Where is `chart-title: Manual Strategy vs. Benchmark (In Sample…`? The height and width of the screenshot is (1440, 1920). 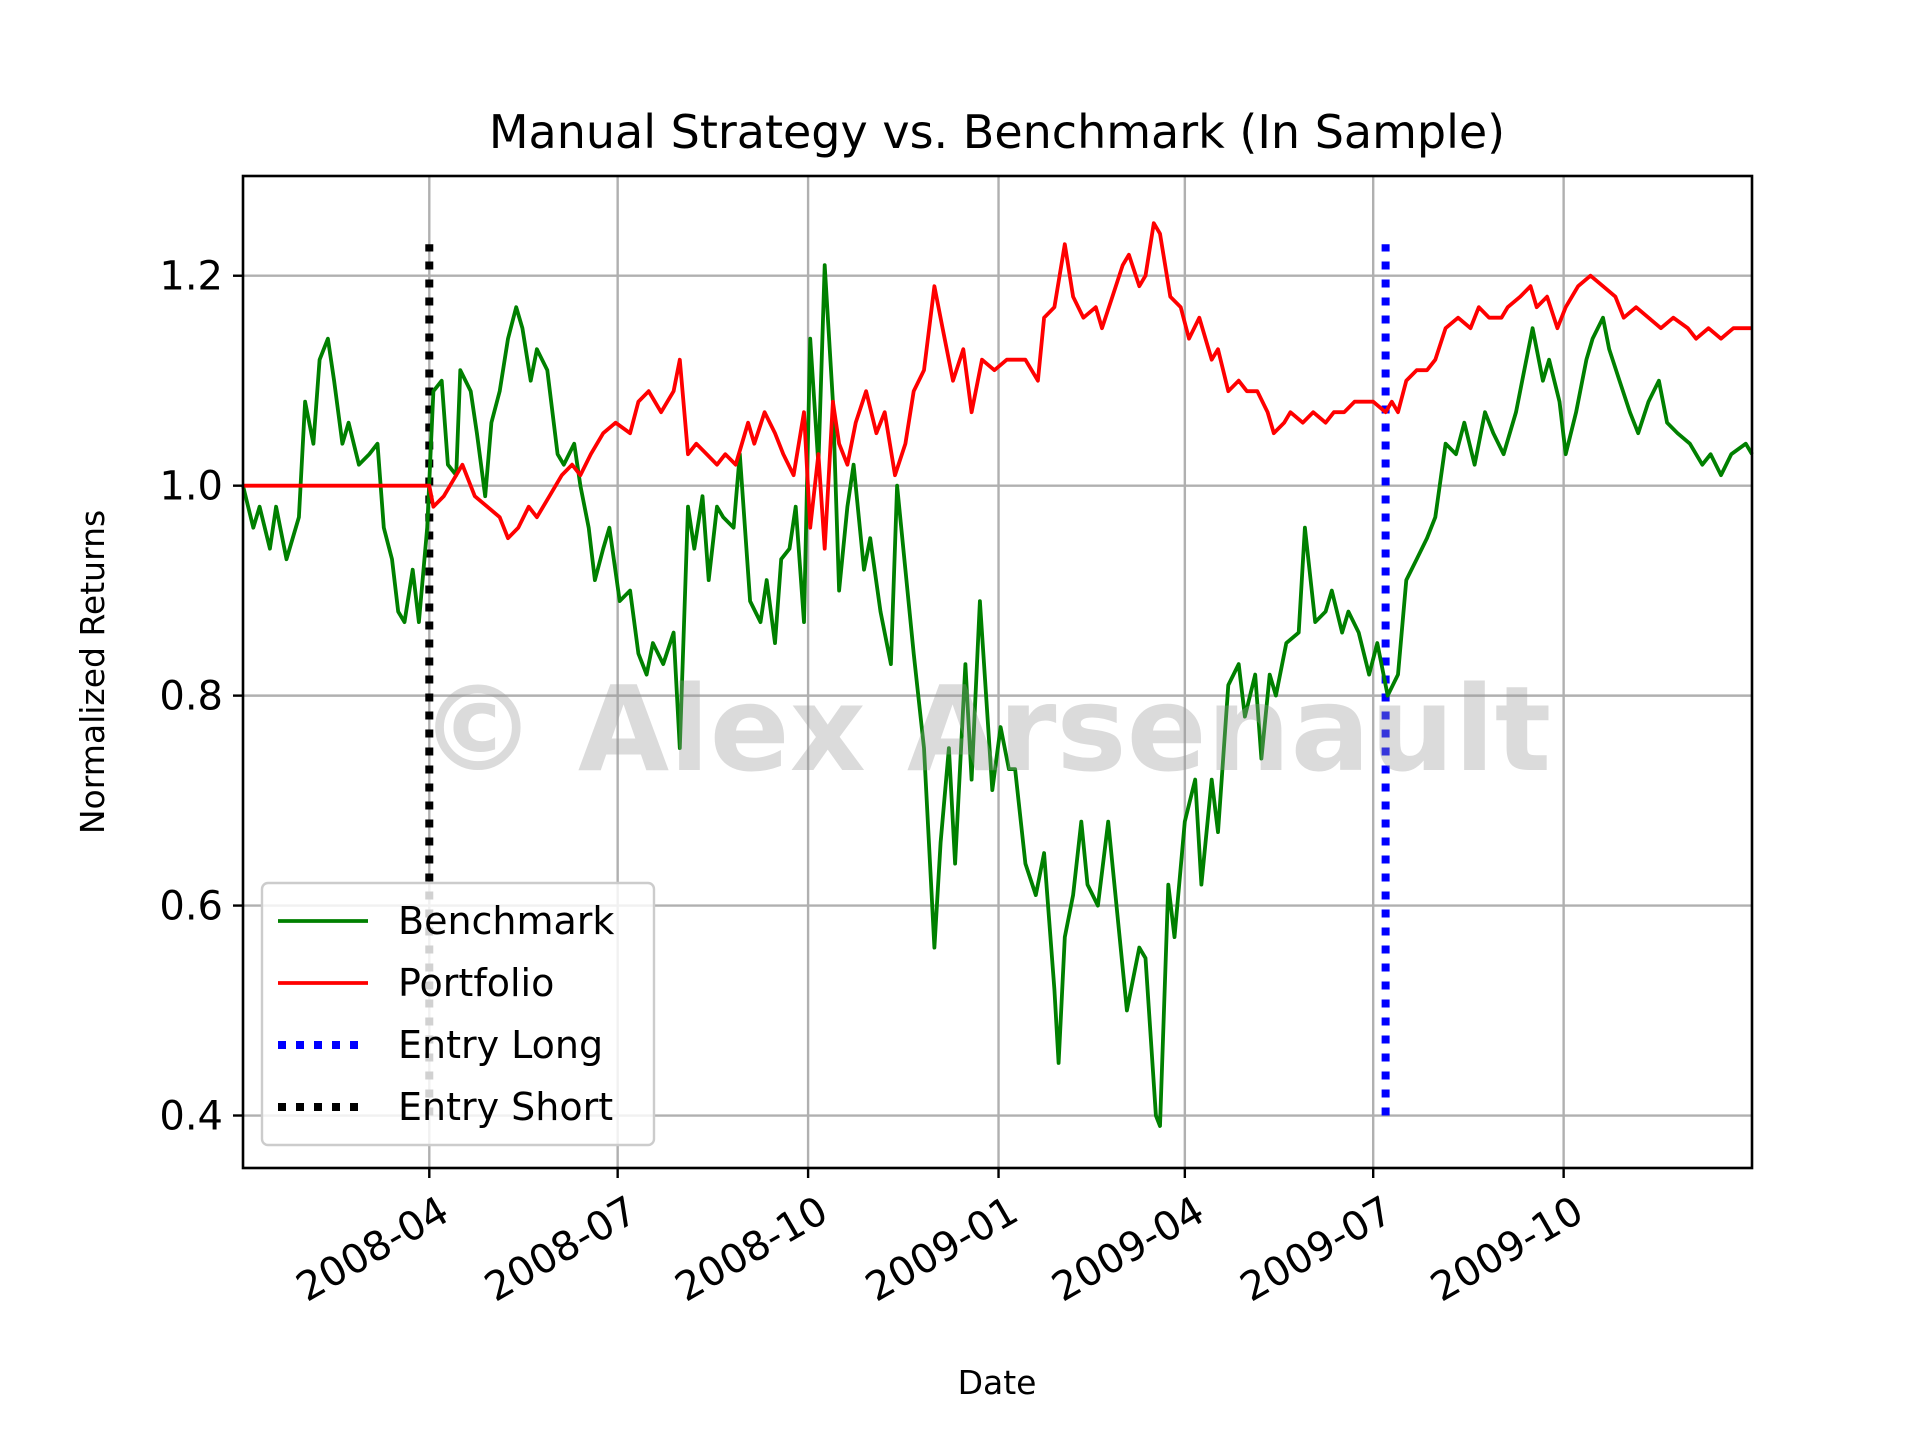 chart-title: Manual Strategy vs. Benchmark (In Sample… is located at coordinates (997, 132).